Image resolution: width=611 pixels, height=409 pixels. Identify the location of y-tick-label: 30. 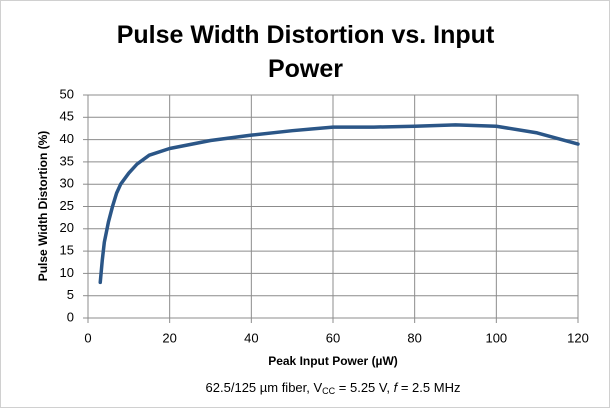
(67, 183).